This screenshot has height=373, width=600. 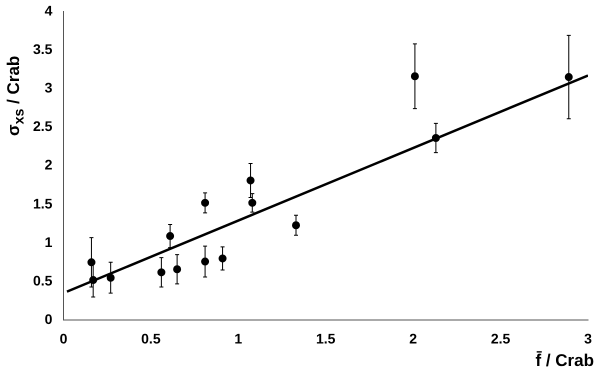 What do you see at coordinates (42, 280) in the screenshot?
I see `y-tick-label: 0.5` at bounding box center [42, 280].